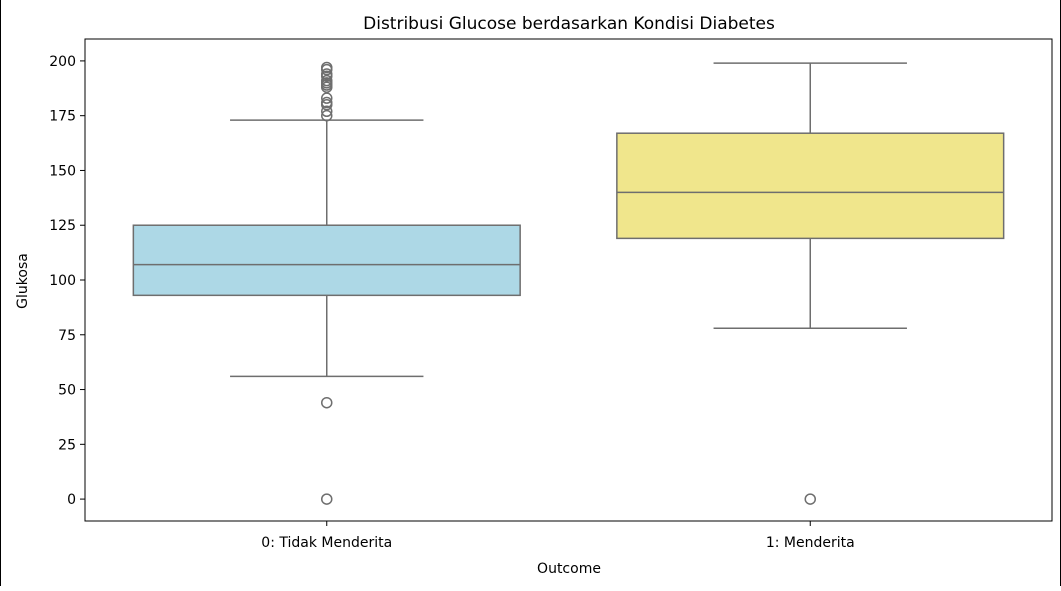  I want to click on y-tick-label: 75, so click(67, 336).